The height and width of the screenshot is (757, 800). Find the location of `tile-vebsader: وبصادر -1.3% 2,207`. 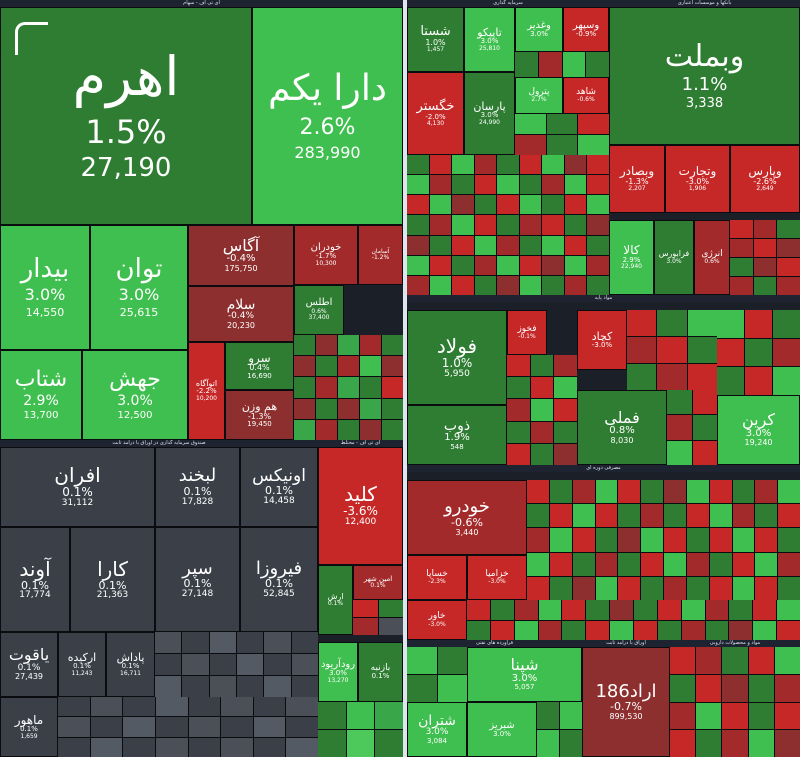

tile-vebsader: وبصادر -1.3% 2,207 is located at coordinates (637, 179).